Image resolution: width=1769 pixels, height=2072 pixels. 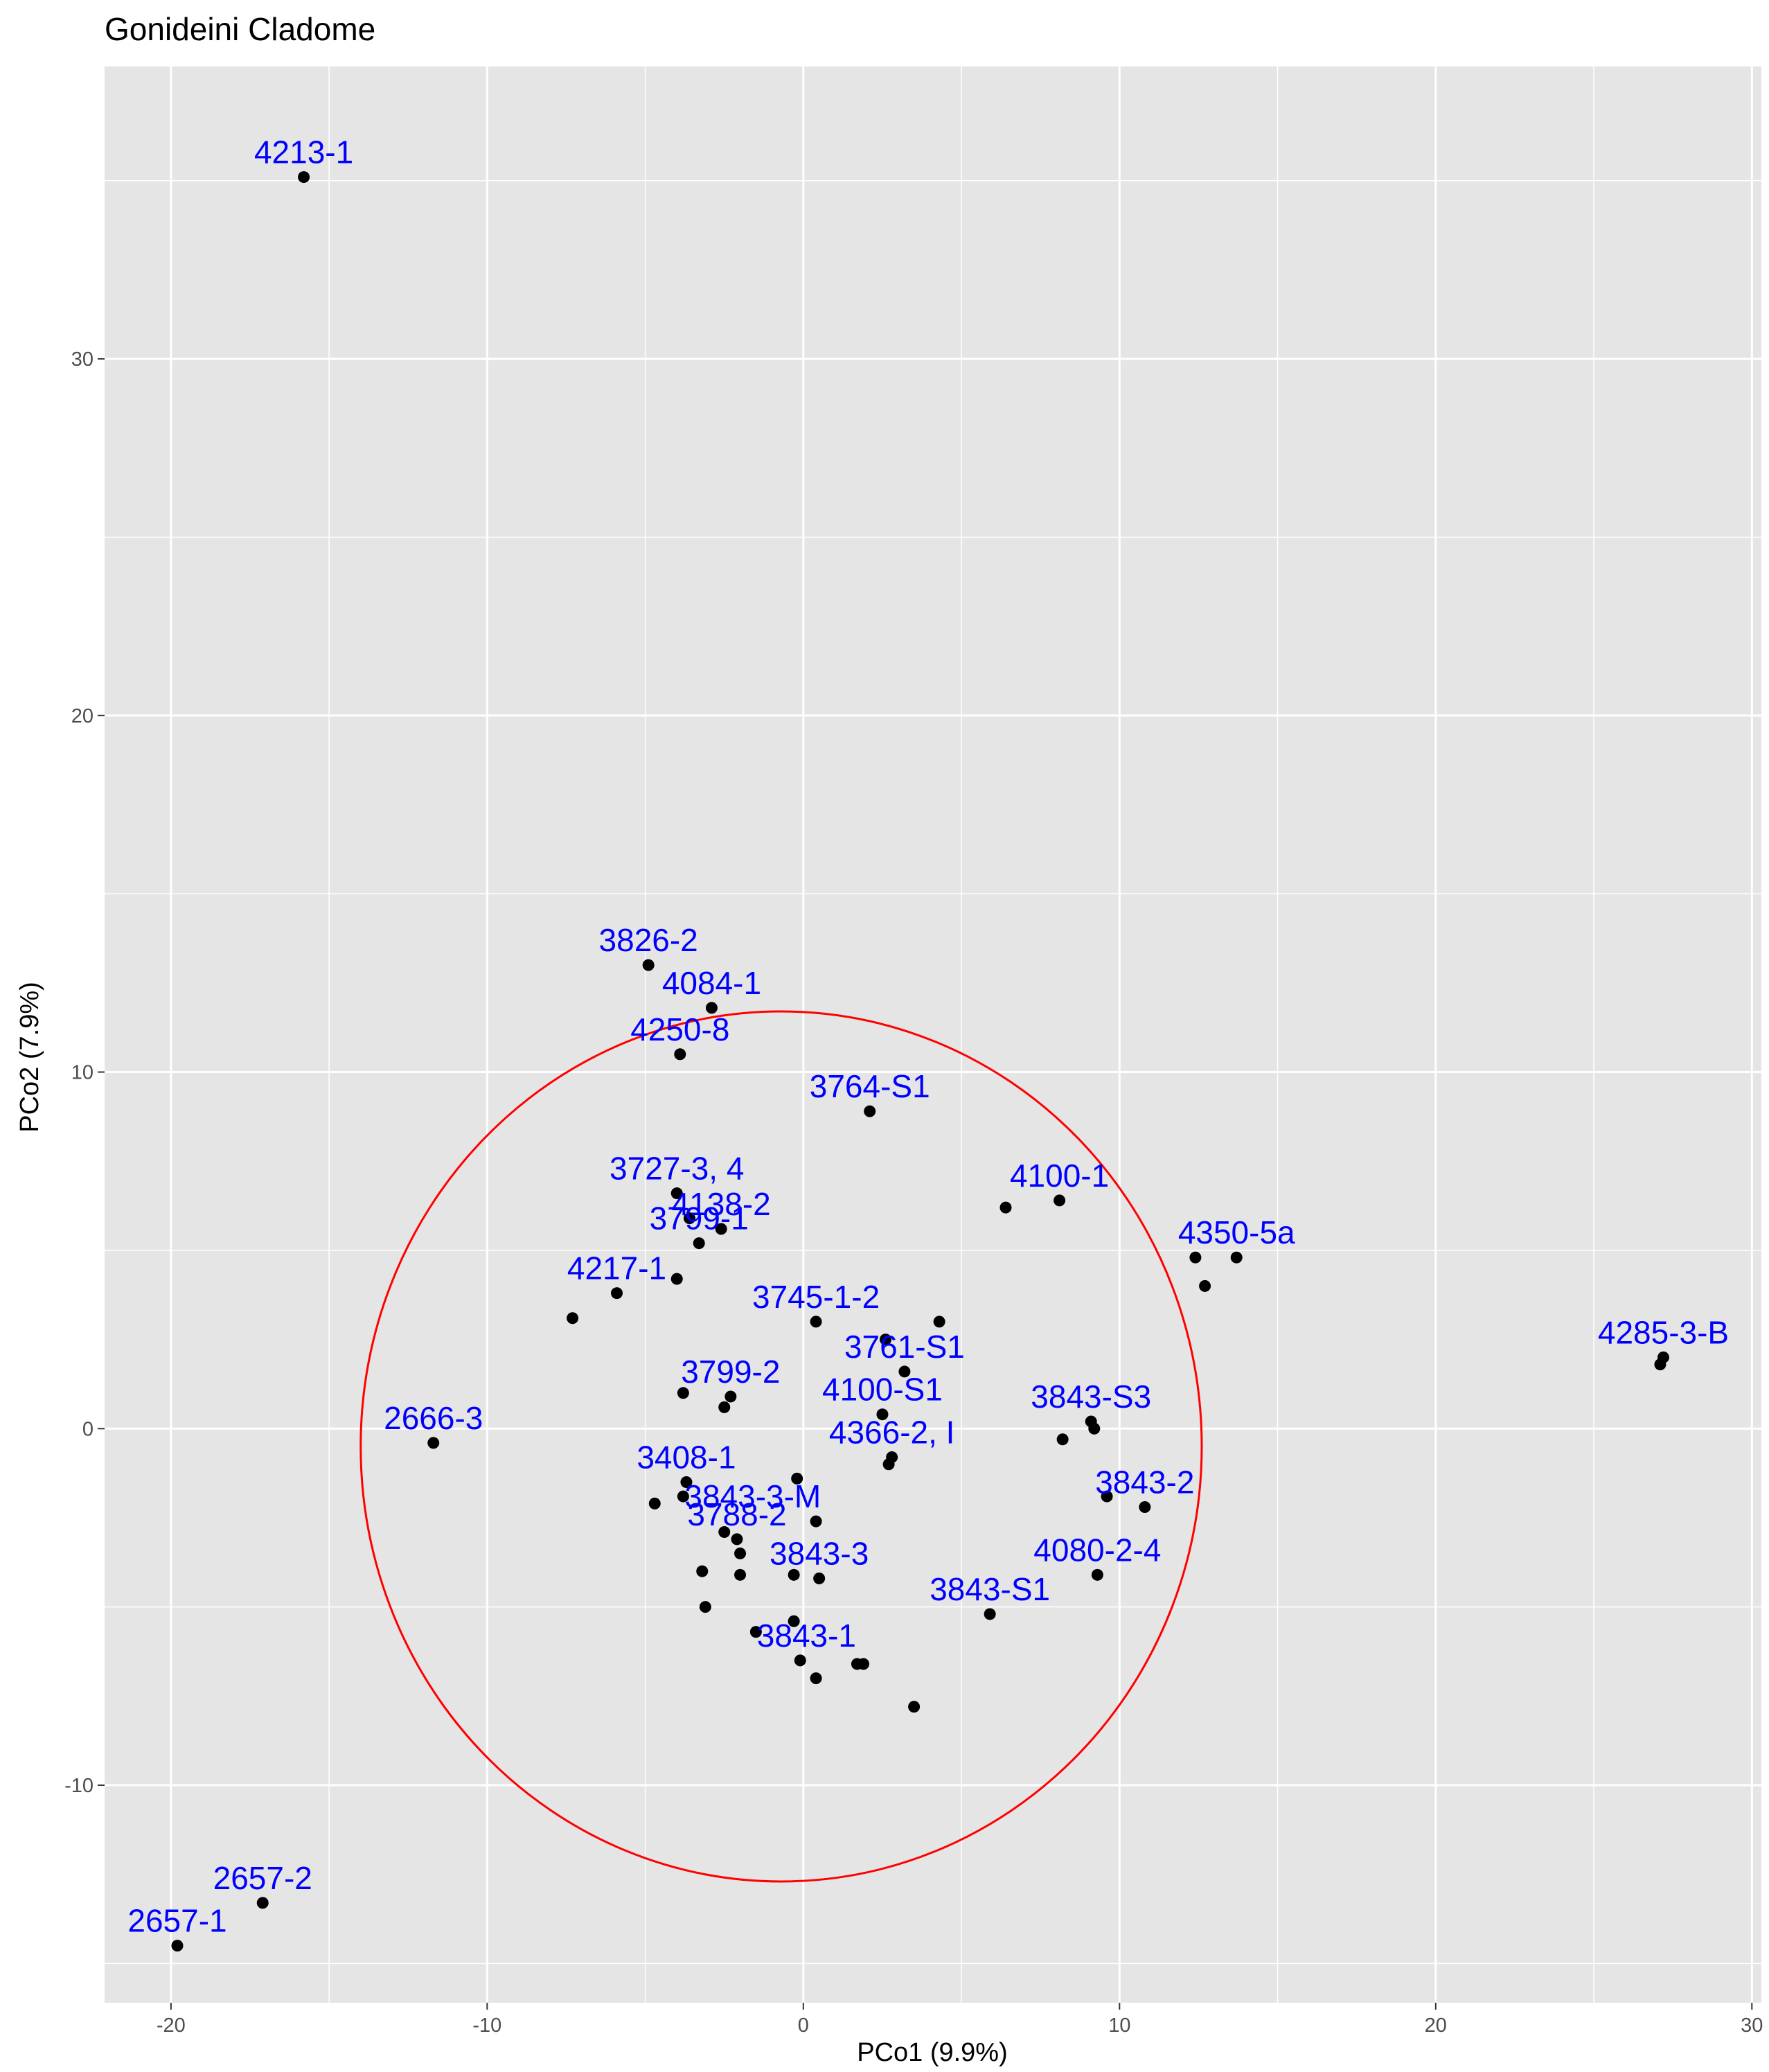 What do you see at coordinates (806, 1636) in the screenshot?
I see `point-label: 3843-1` at bounding box center [806, 1636].